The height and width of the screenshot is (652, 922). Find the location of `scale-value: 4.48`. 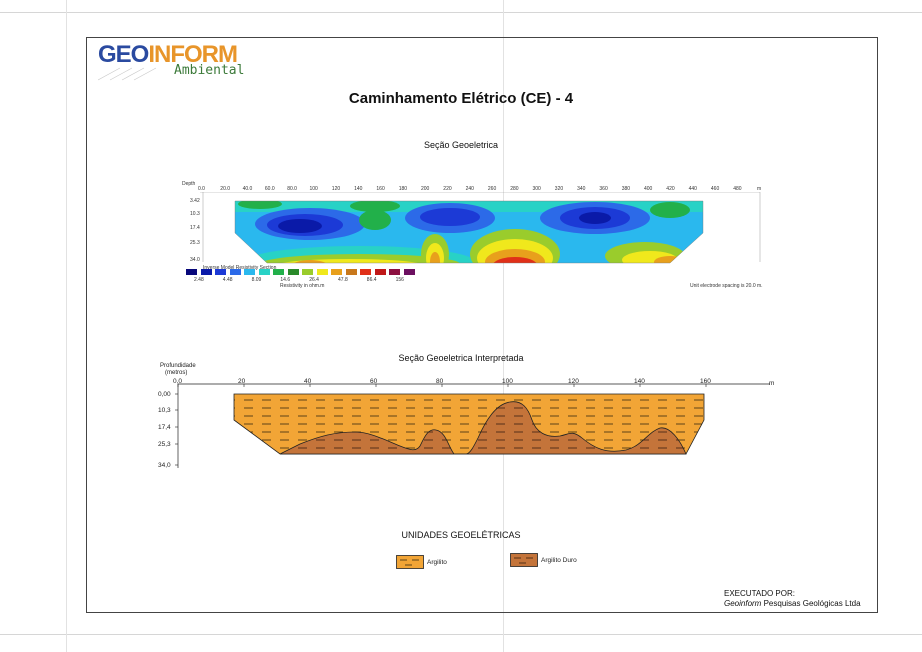

scale-value: 4.48 is located at coordinates (227, 280).